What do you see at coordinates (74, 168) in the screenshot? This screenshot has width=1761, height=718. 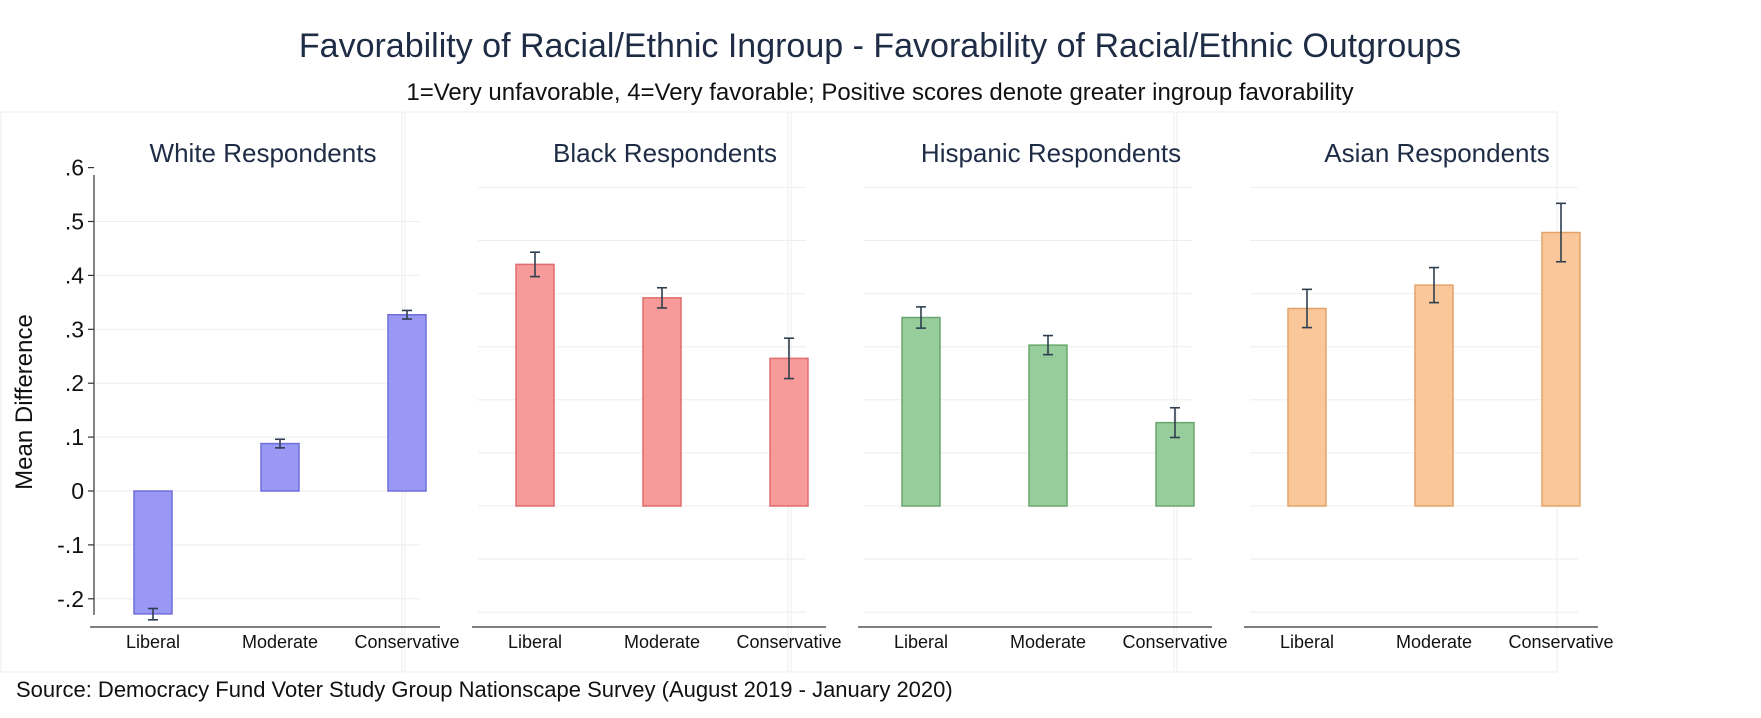 I see `y-tick-label: .6` at bounding box center [74, 168].